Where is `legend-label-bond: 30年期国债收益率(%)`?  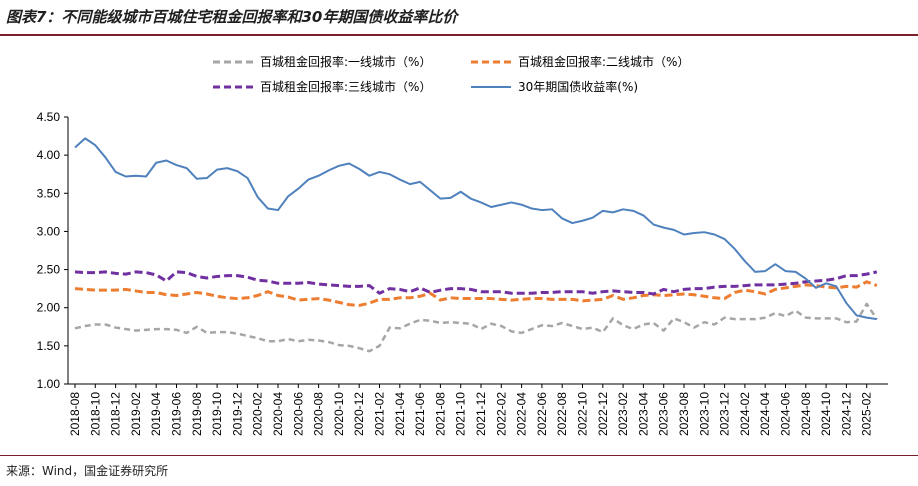
legend-label-bond: 30年期国债收益率(%) is located at coordinates (578, 86).